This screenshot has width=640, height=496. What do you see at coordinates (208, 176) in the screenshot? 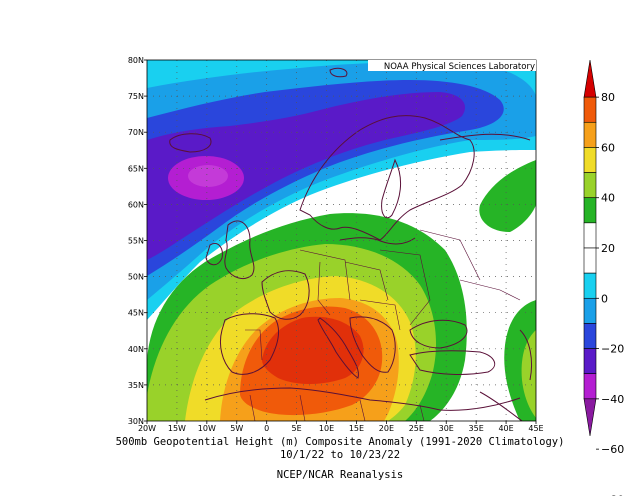
I see `anomaly-contour-minus60` at bounding box center [208, 176].